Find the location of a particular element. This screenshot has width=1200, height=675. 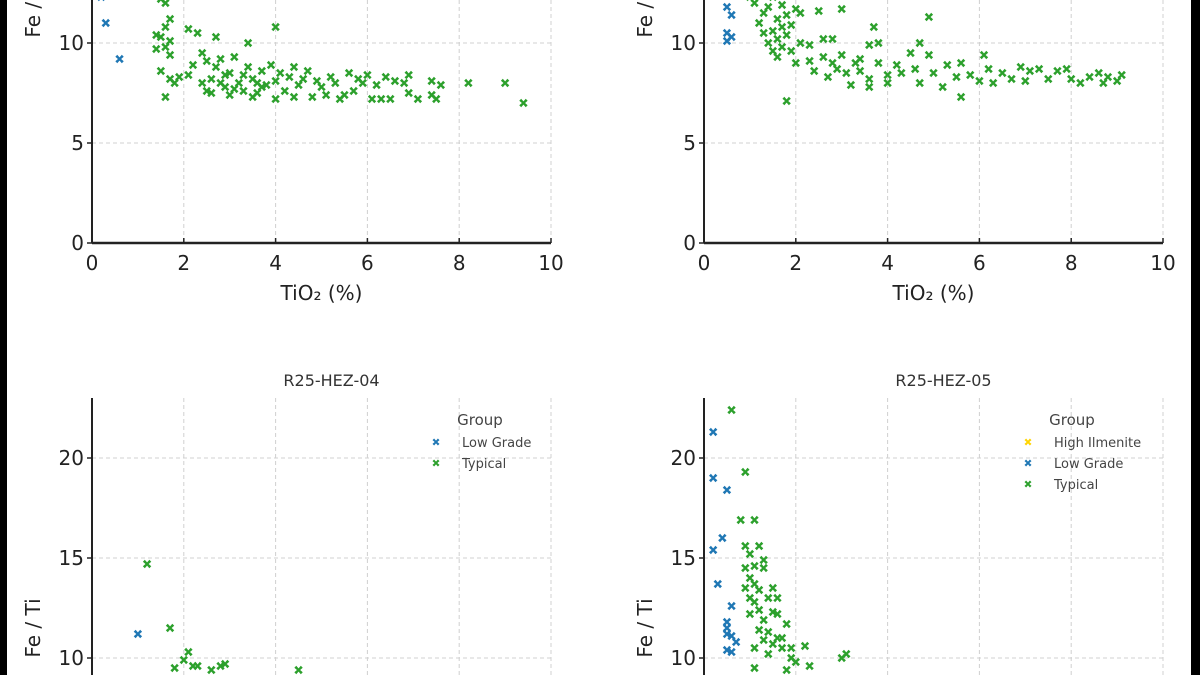

legend: Group Low Grade Typical is located at coordinates (481, 441).